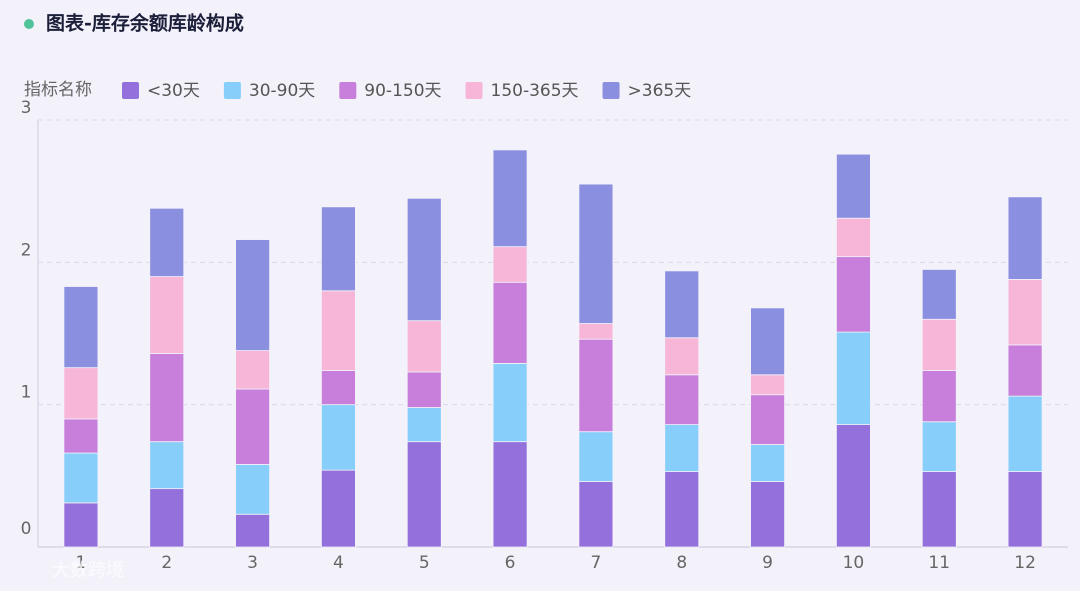 The image size is (1080, 591). What do you see at coordinates (173, 91) in the screenshot?
I see `legend-label: <30天` at bounding box center [173, 91].